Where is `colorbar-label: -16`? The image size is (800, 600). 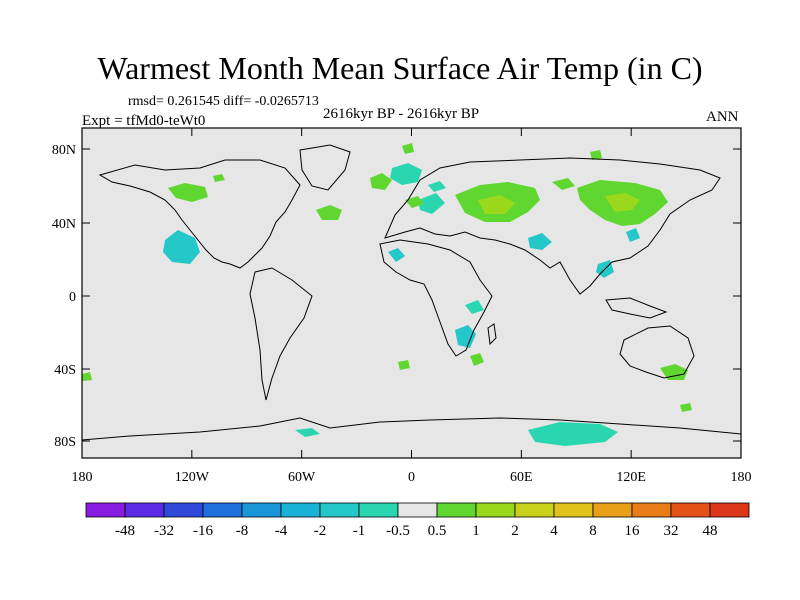
colorbar-label: -16 is located at coordinates (203, 531).